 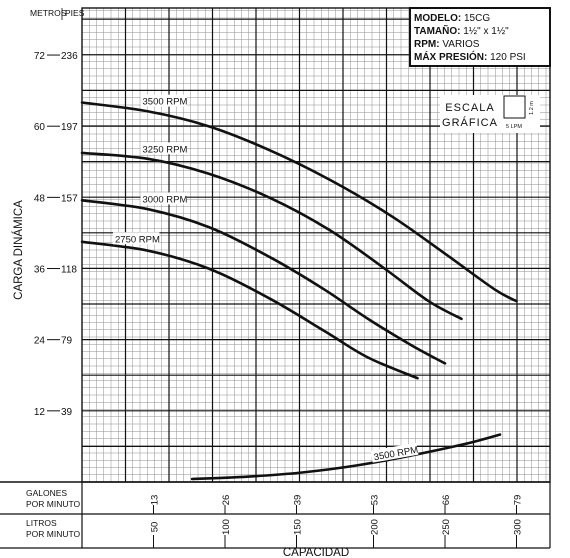 What do you see at coordinates (155, 527) in the screenshot?
I see `lpm-tick-label: 50` at bounding box center [155, 527].